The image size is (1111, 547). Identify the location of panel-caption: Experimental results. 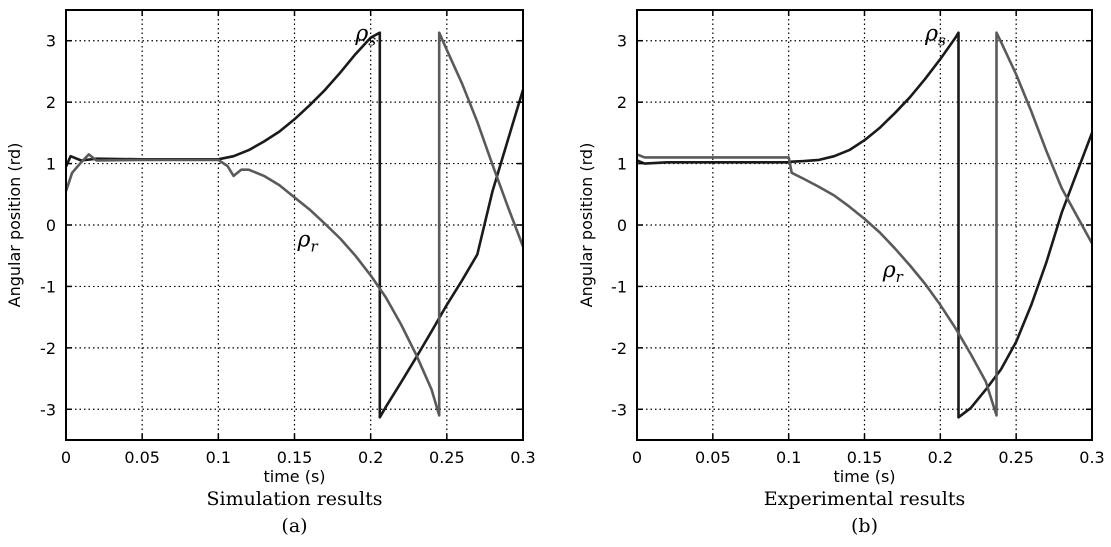
(865, 499).